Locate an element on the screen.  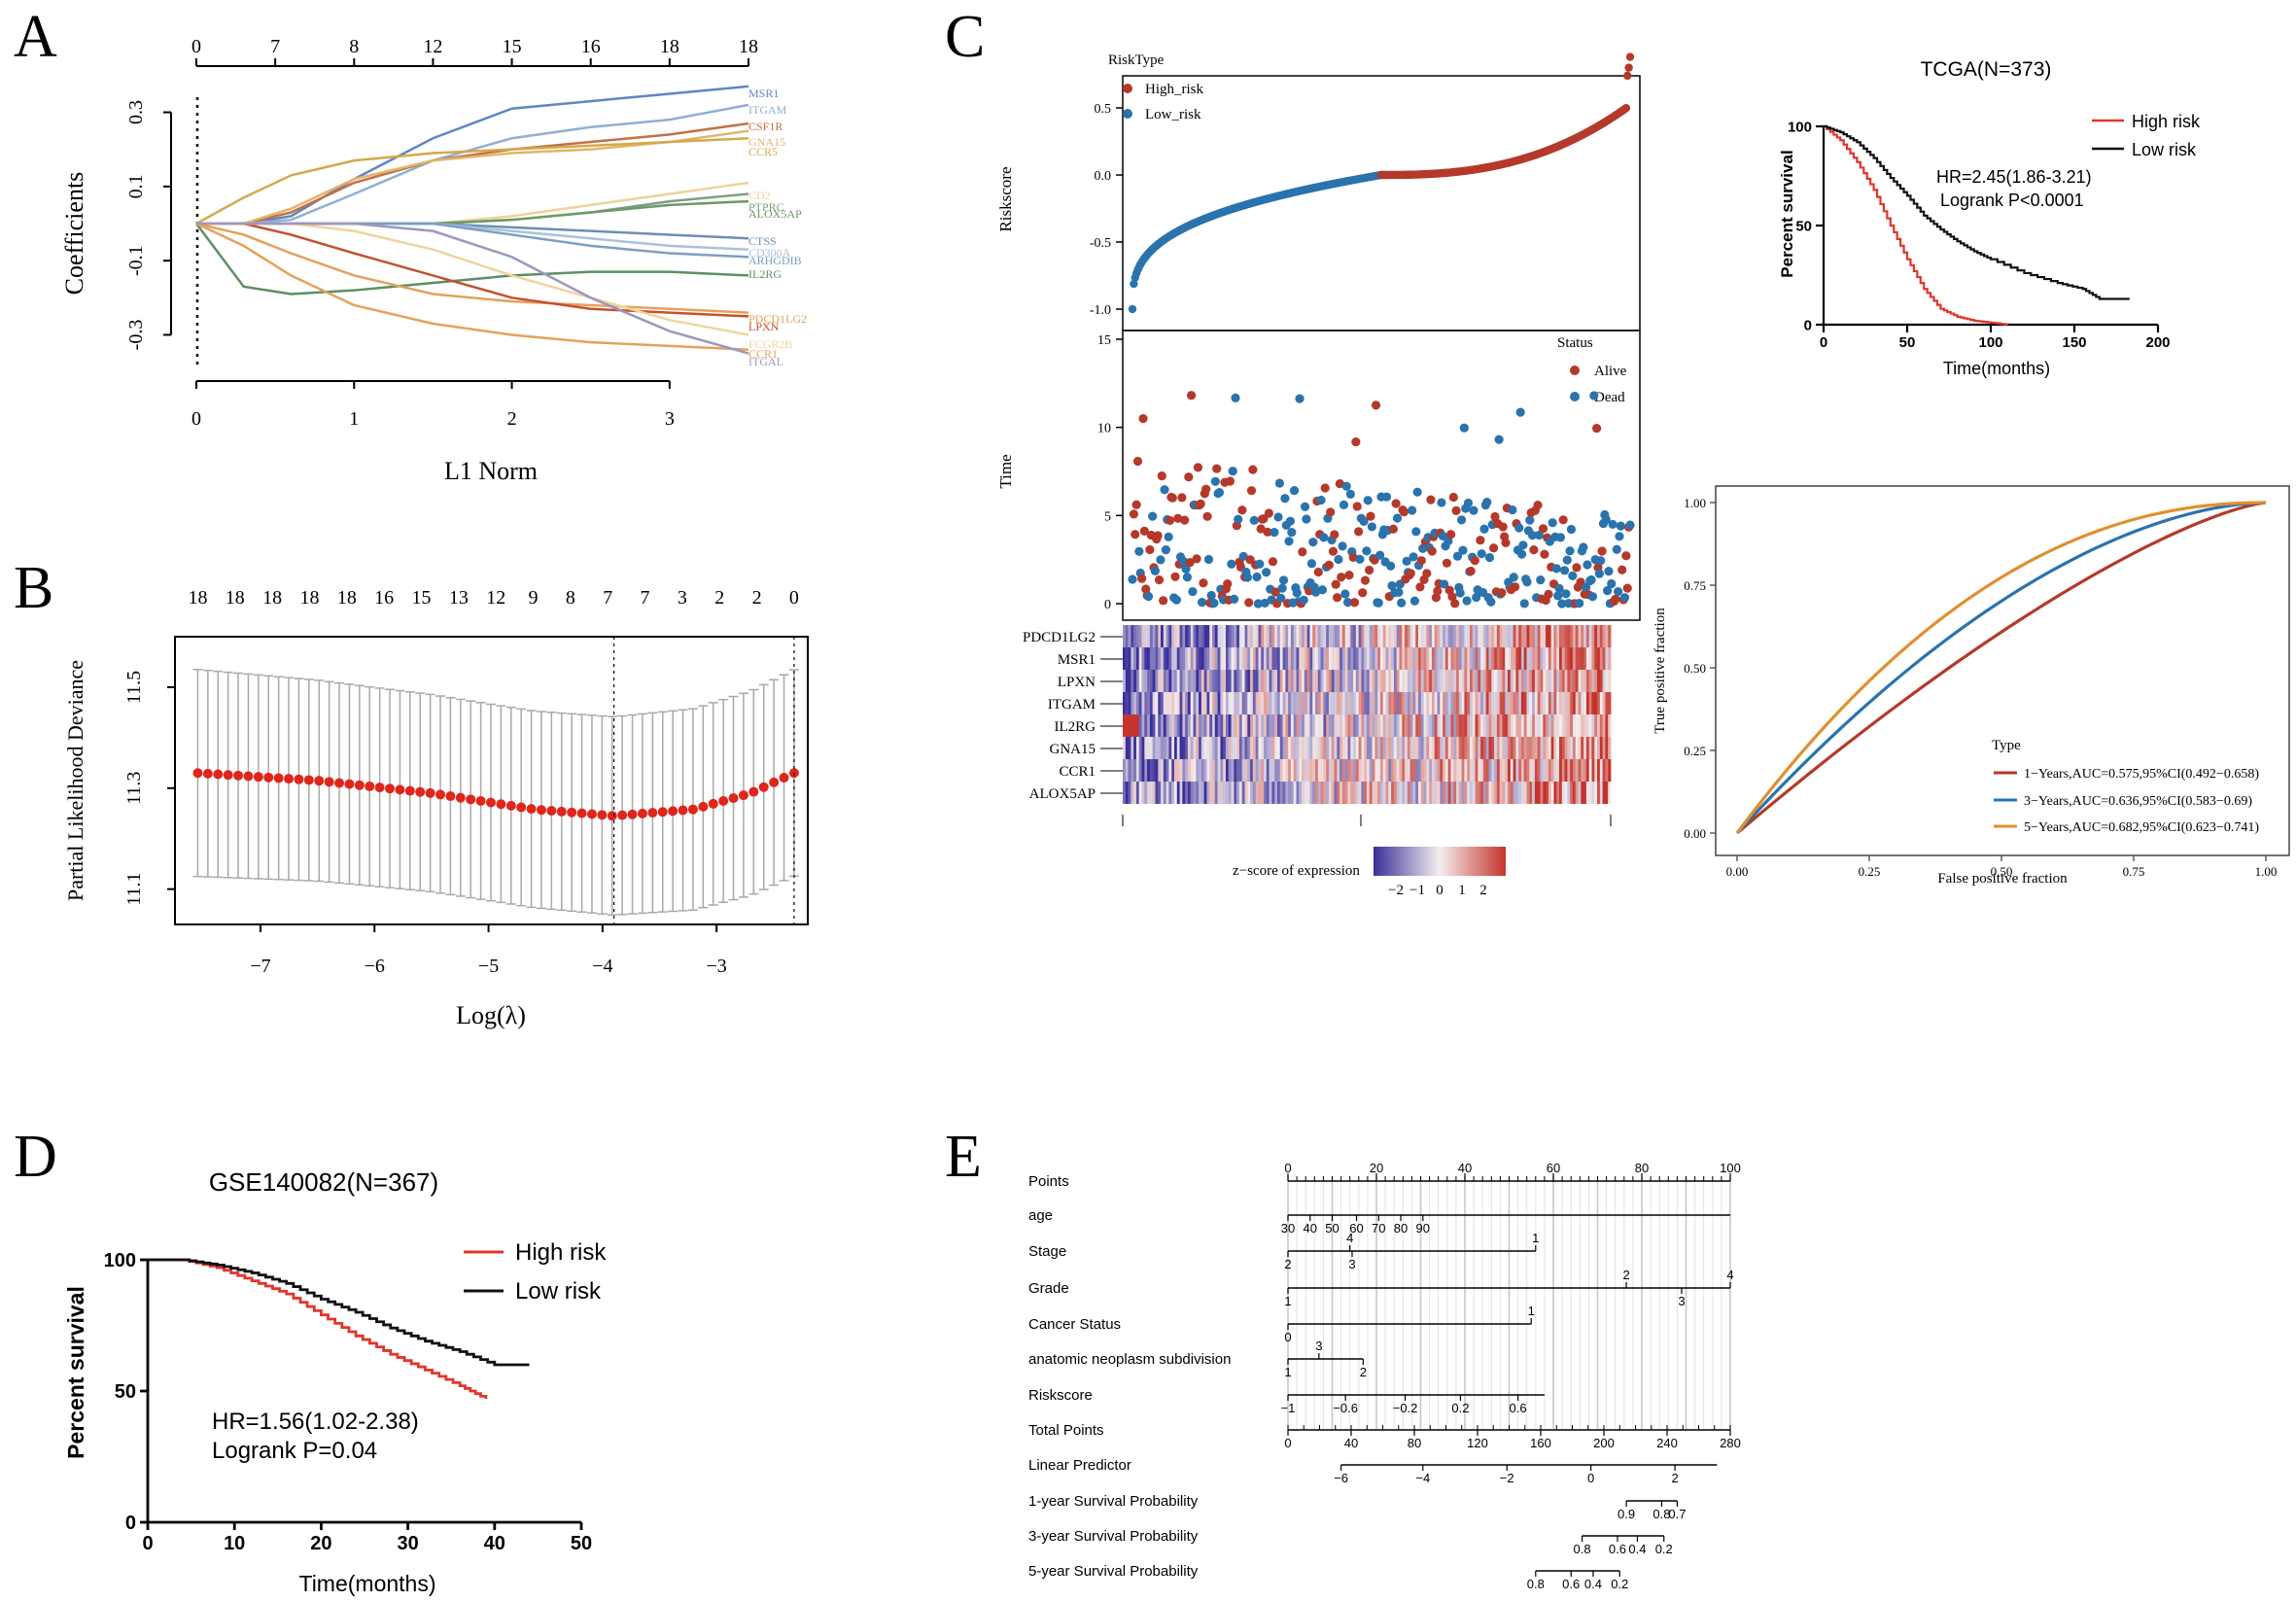
km-tcga-title: TCGA(N=373) is located at coordinates (1986, 69).